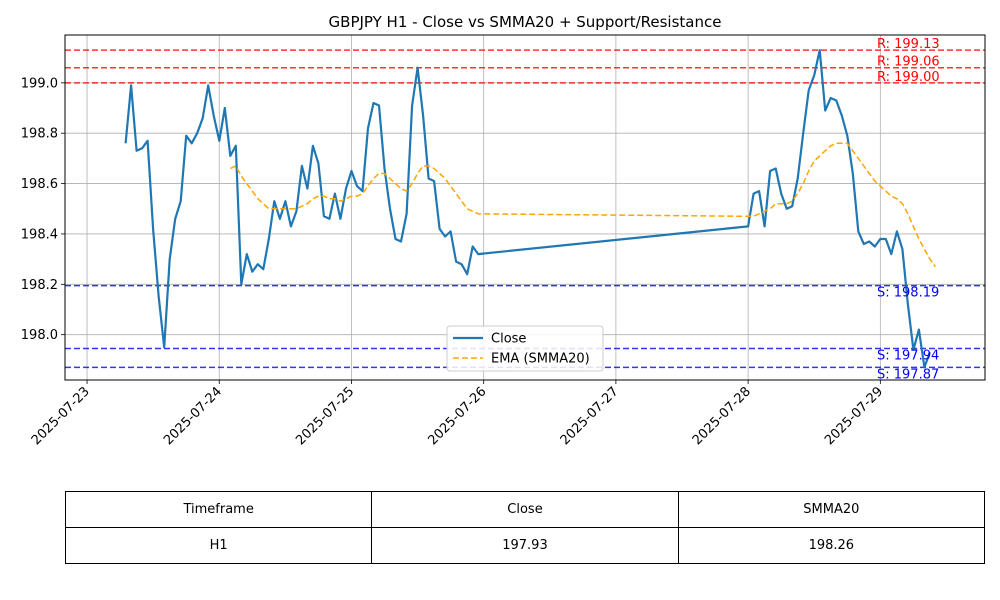 This screenshot has height=600, width=1000. I want to click on resistance-level-label: R: 199.13, so click(908, 44).